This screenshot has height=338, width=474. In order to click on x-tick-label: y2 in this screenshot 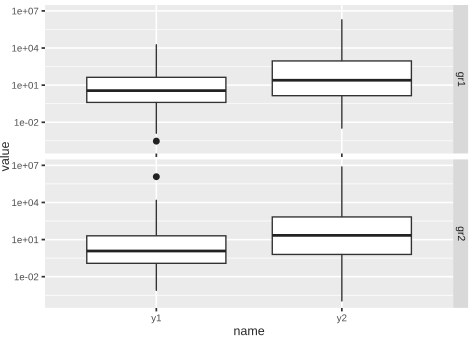, I will do `click(341, 319)`.